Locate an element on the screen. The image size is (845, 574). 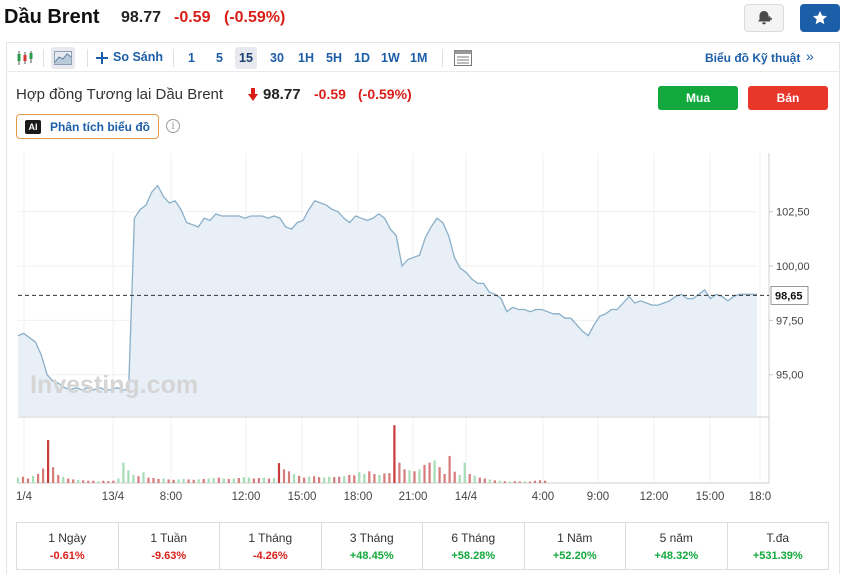
interval-5: 5 is located at coordinates (219, 58).